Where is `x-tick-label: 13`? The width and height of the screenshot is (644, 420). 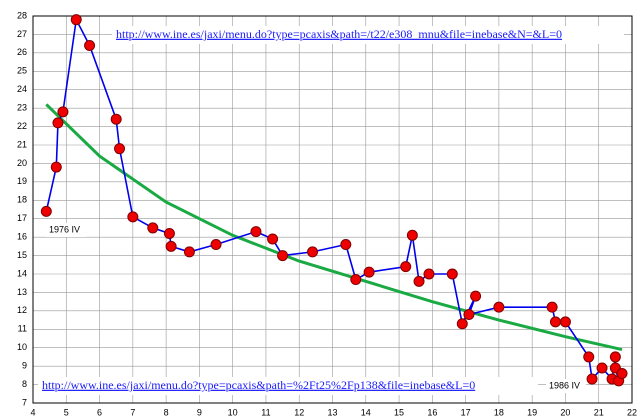
x-tick-label: 13 is located at coordinates (332, 412).